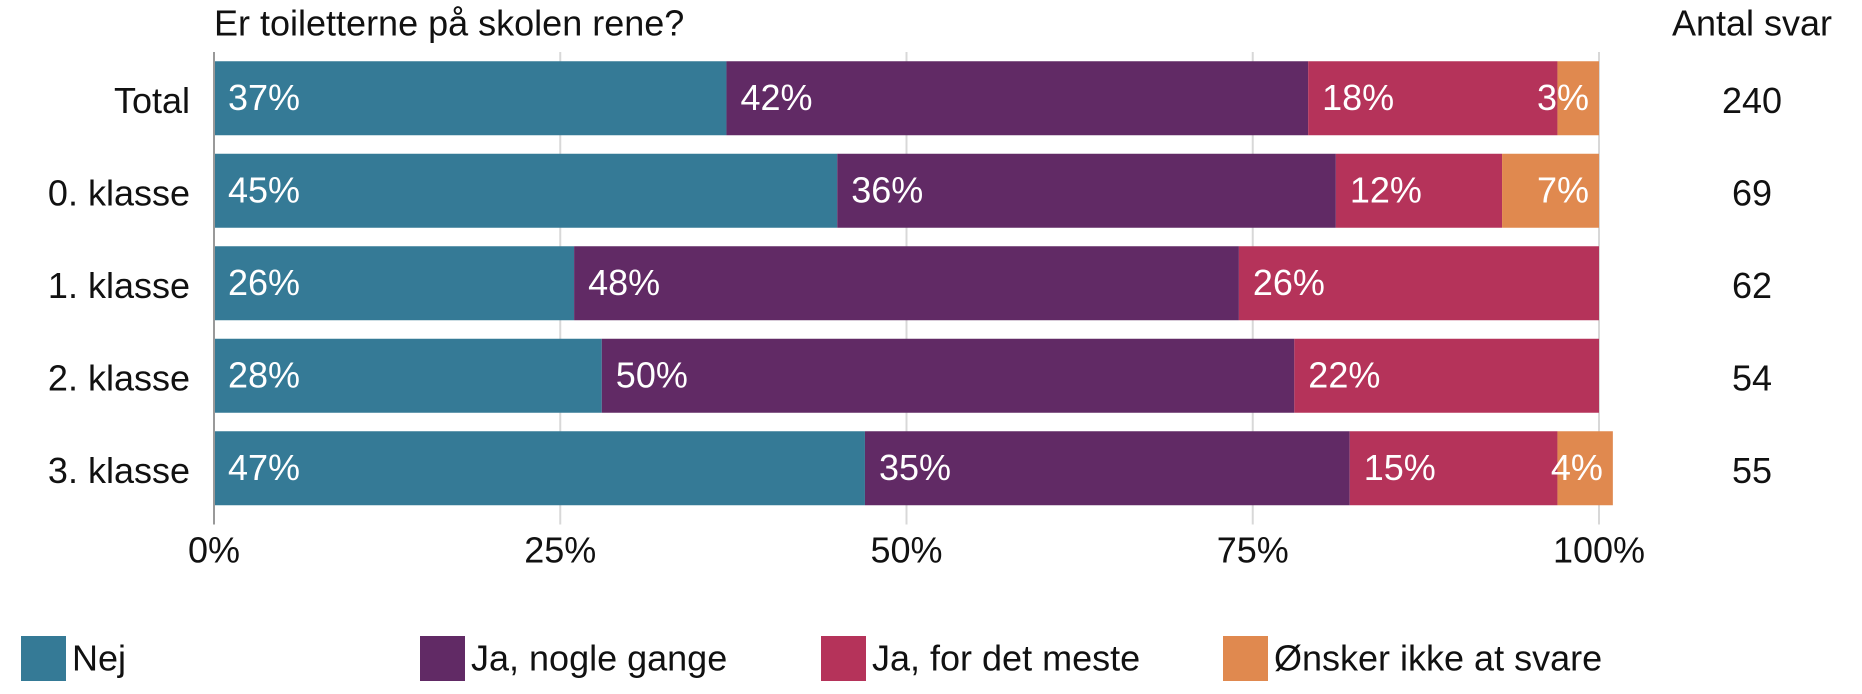  I want to click on value-label: 12%, so click(1386, 189).